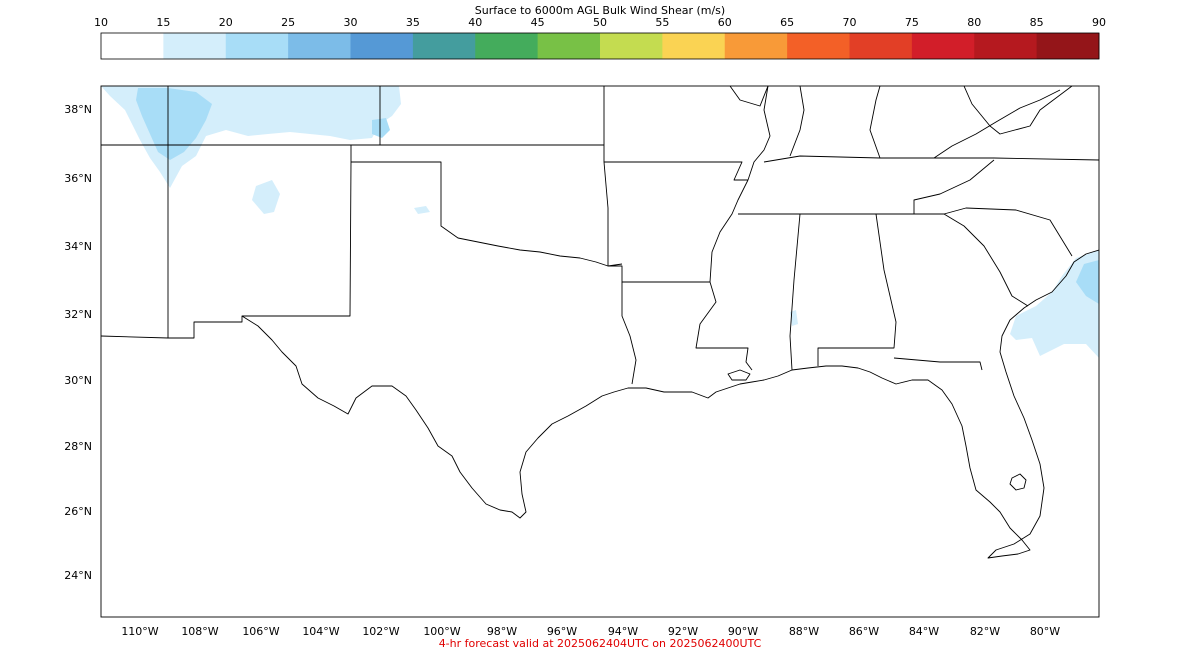 The width and height of the screenshot is (1200, 650). I want to click on lat-label-32n: 32°N, so click(78, 314).